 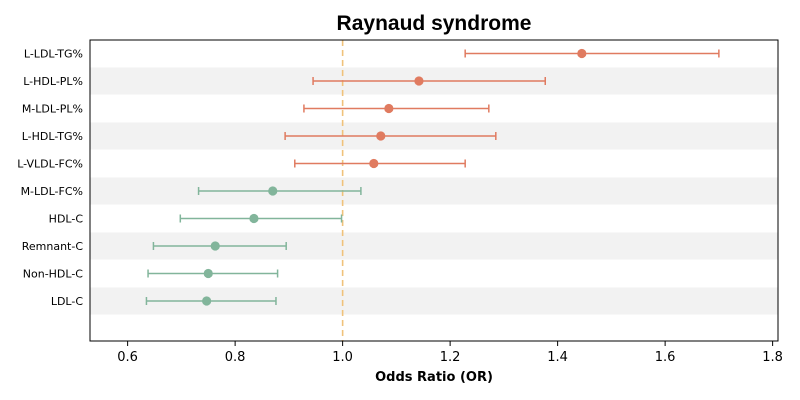 What do you see at coordinates (235, 357) in the screenshot?
I see `x-tick-label: 0.8` at bounding box center [235, 357].